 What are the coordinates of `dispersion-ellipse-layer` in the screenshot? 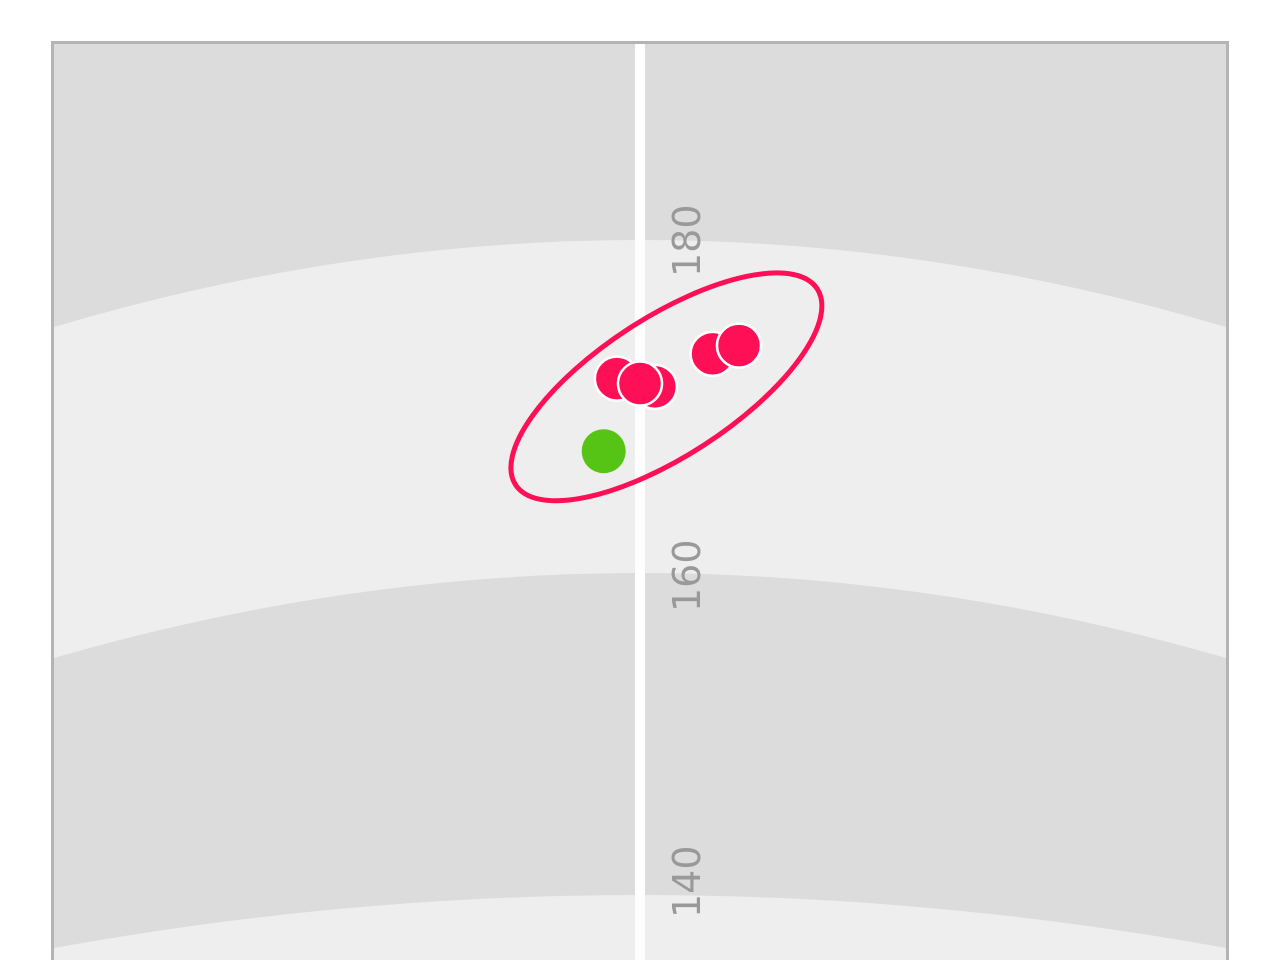 It's located at (666, 387).